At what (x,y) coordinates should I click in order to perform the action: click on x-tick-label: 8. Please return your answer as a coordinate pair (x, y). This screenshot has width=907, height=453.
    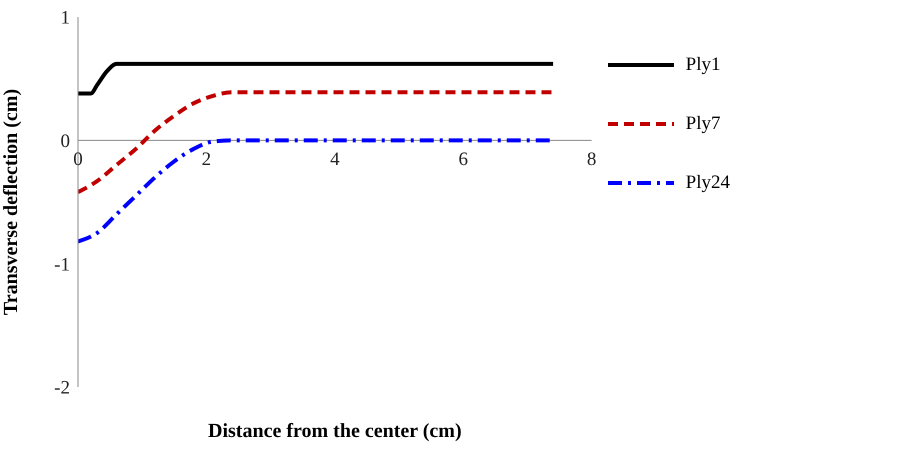
    Looking at the image, I should click on (591, 159).